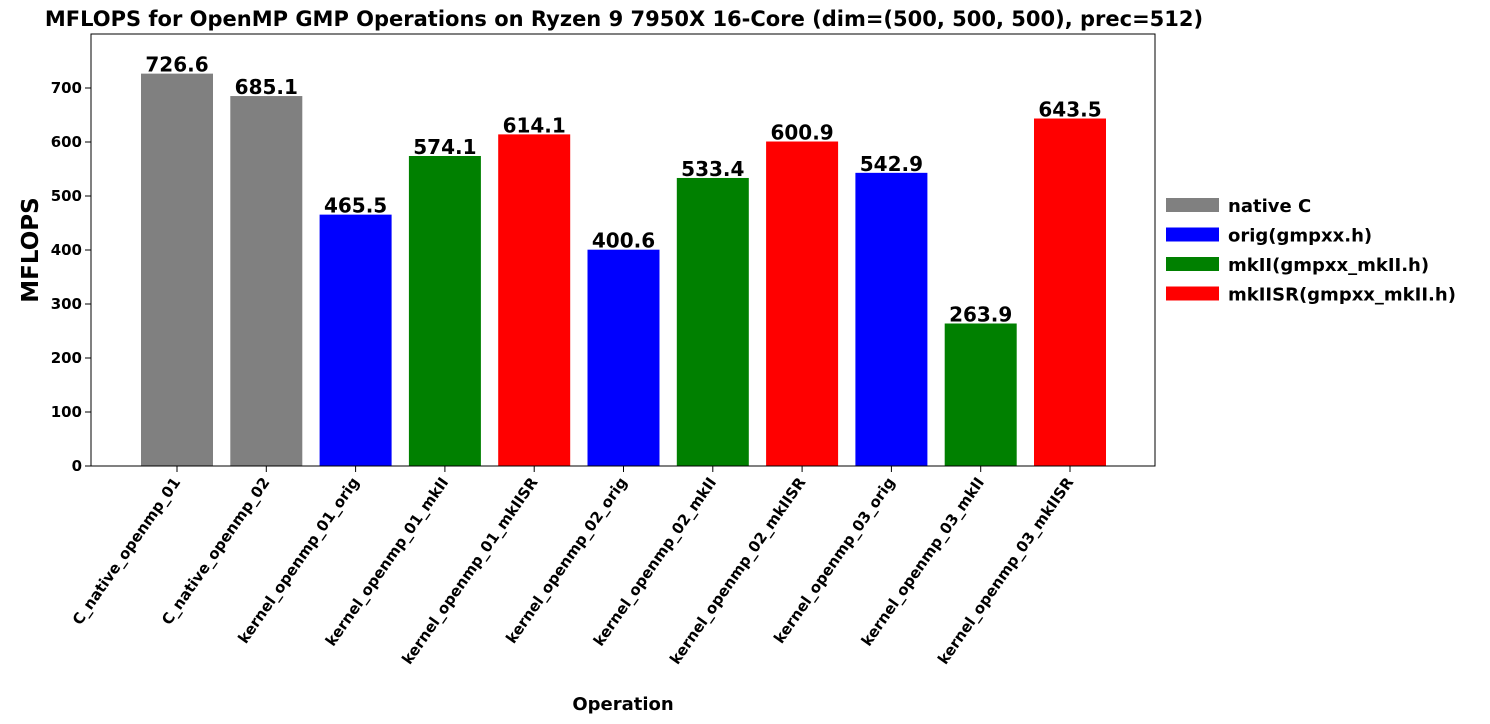  I want to click on y-tick-label-500: 500, so click(66, 196).